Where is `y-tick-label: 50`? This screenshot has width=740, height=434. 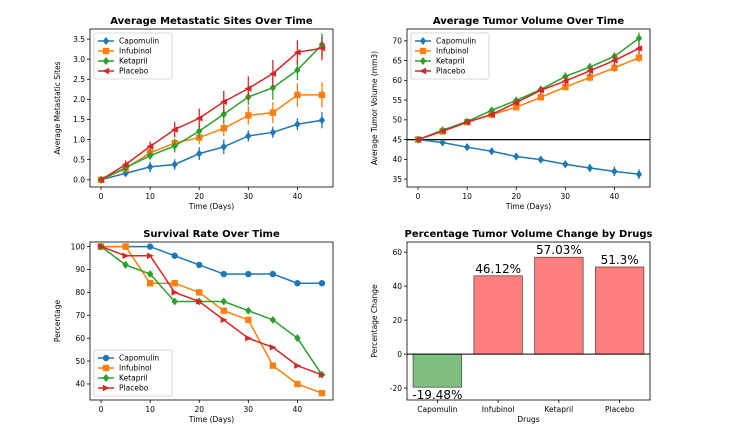
y-tick-label: 50 is located at coordinates (397, 120).